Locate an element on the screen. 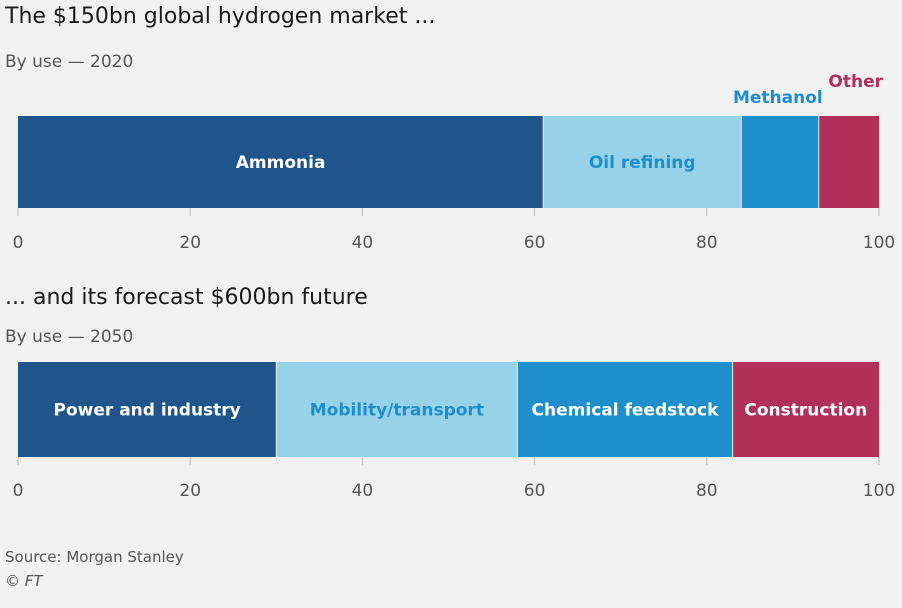 The height and width of the screenshot is (608, 902). chart-1-tick-label-4: 80 is located at coordinates (707, 243).